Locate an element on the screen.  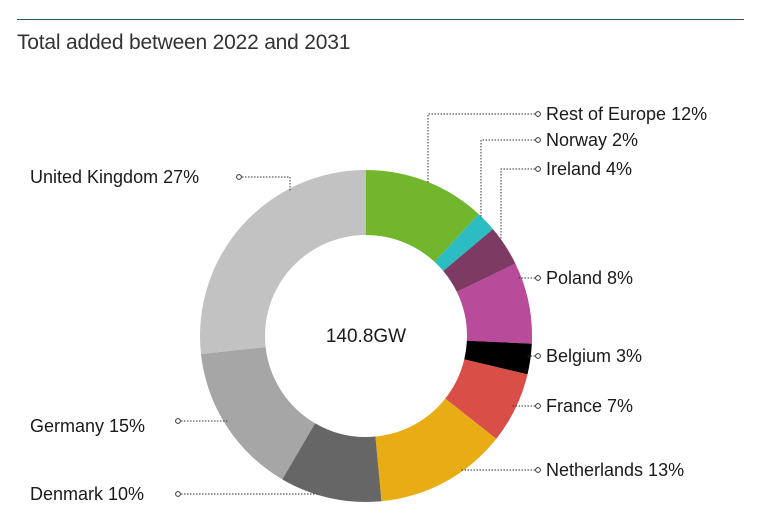
label-poland: Poland 8% is located at coordinates (589, 278).